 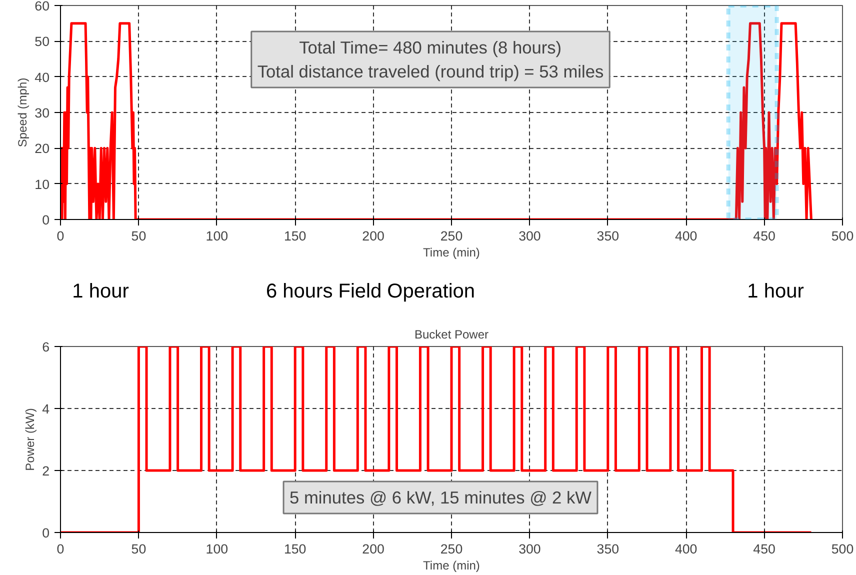 What do you see at coordinates (42, 77) in the screenshot?
I see `y-tick-label: 40` at bounding box center [42, 77].